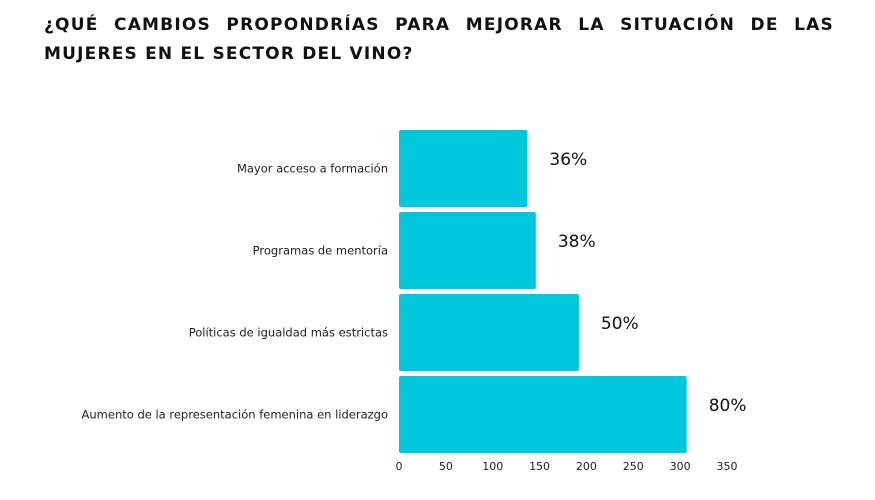 The width and height of the screenshot is (875, 500). Describe the element at coordinates (568, 160) in the screenshot. I see `data-label-mayor-acceso-a-formacion: 36%` at that location.